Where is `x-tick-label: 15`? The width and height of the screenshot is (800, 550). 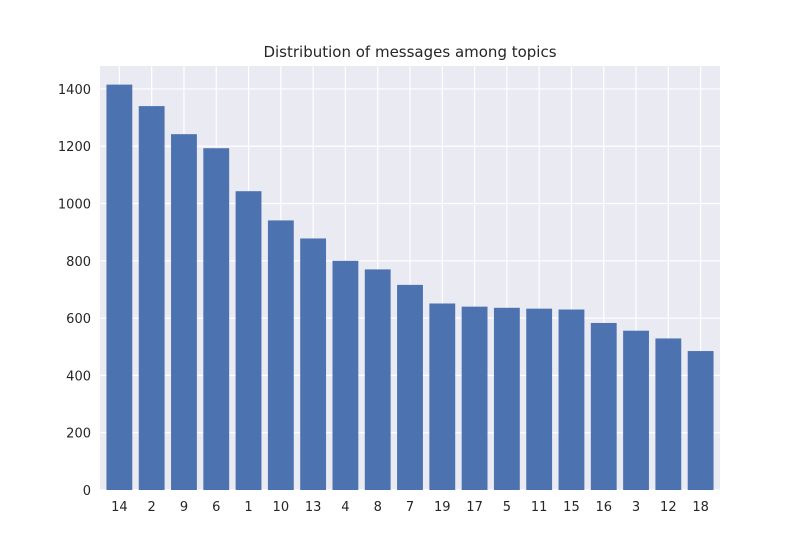
x-tick-label: 15 is located at coordinates (571, 507).